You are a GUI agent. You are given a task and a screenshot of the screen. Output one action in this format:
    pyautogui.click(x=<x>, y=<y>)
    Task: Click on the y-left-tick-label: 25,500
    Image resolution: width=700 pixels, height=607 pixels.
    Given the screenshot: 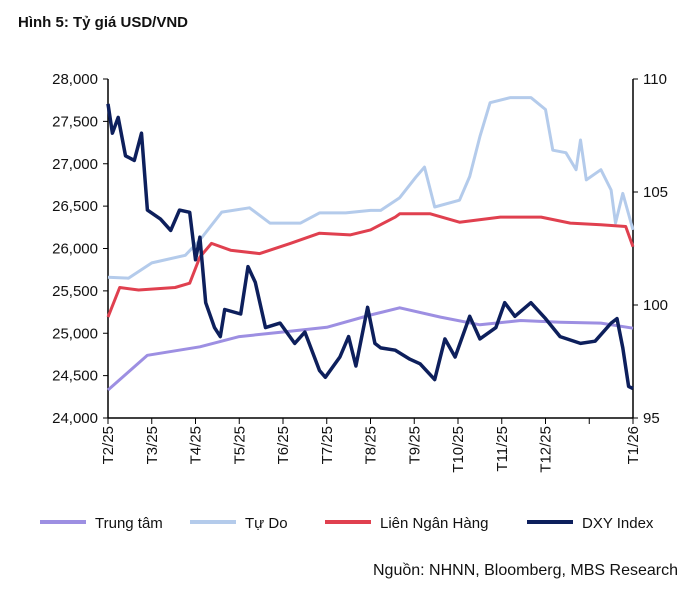 What is the action you would take?
    pyautogui.click(x=75, y=291)
    